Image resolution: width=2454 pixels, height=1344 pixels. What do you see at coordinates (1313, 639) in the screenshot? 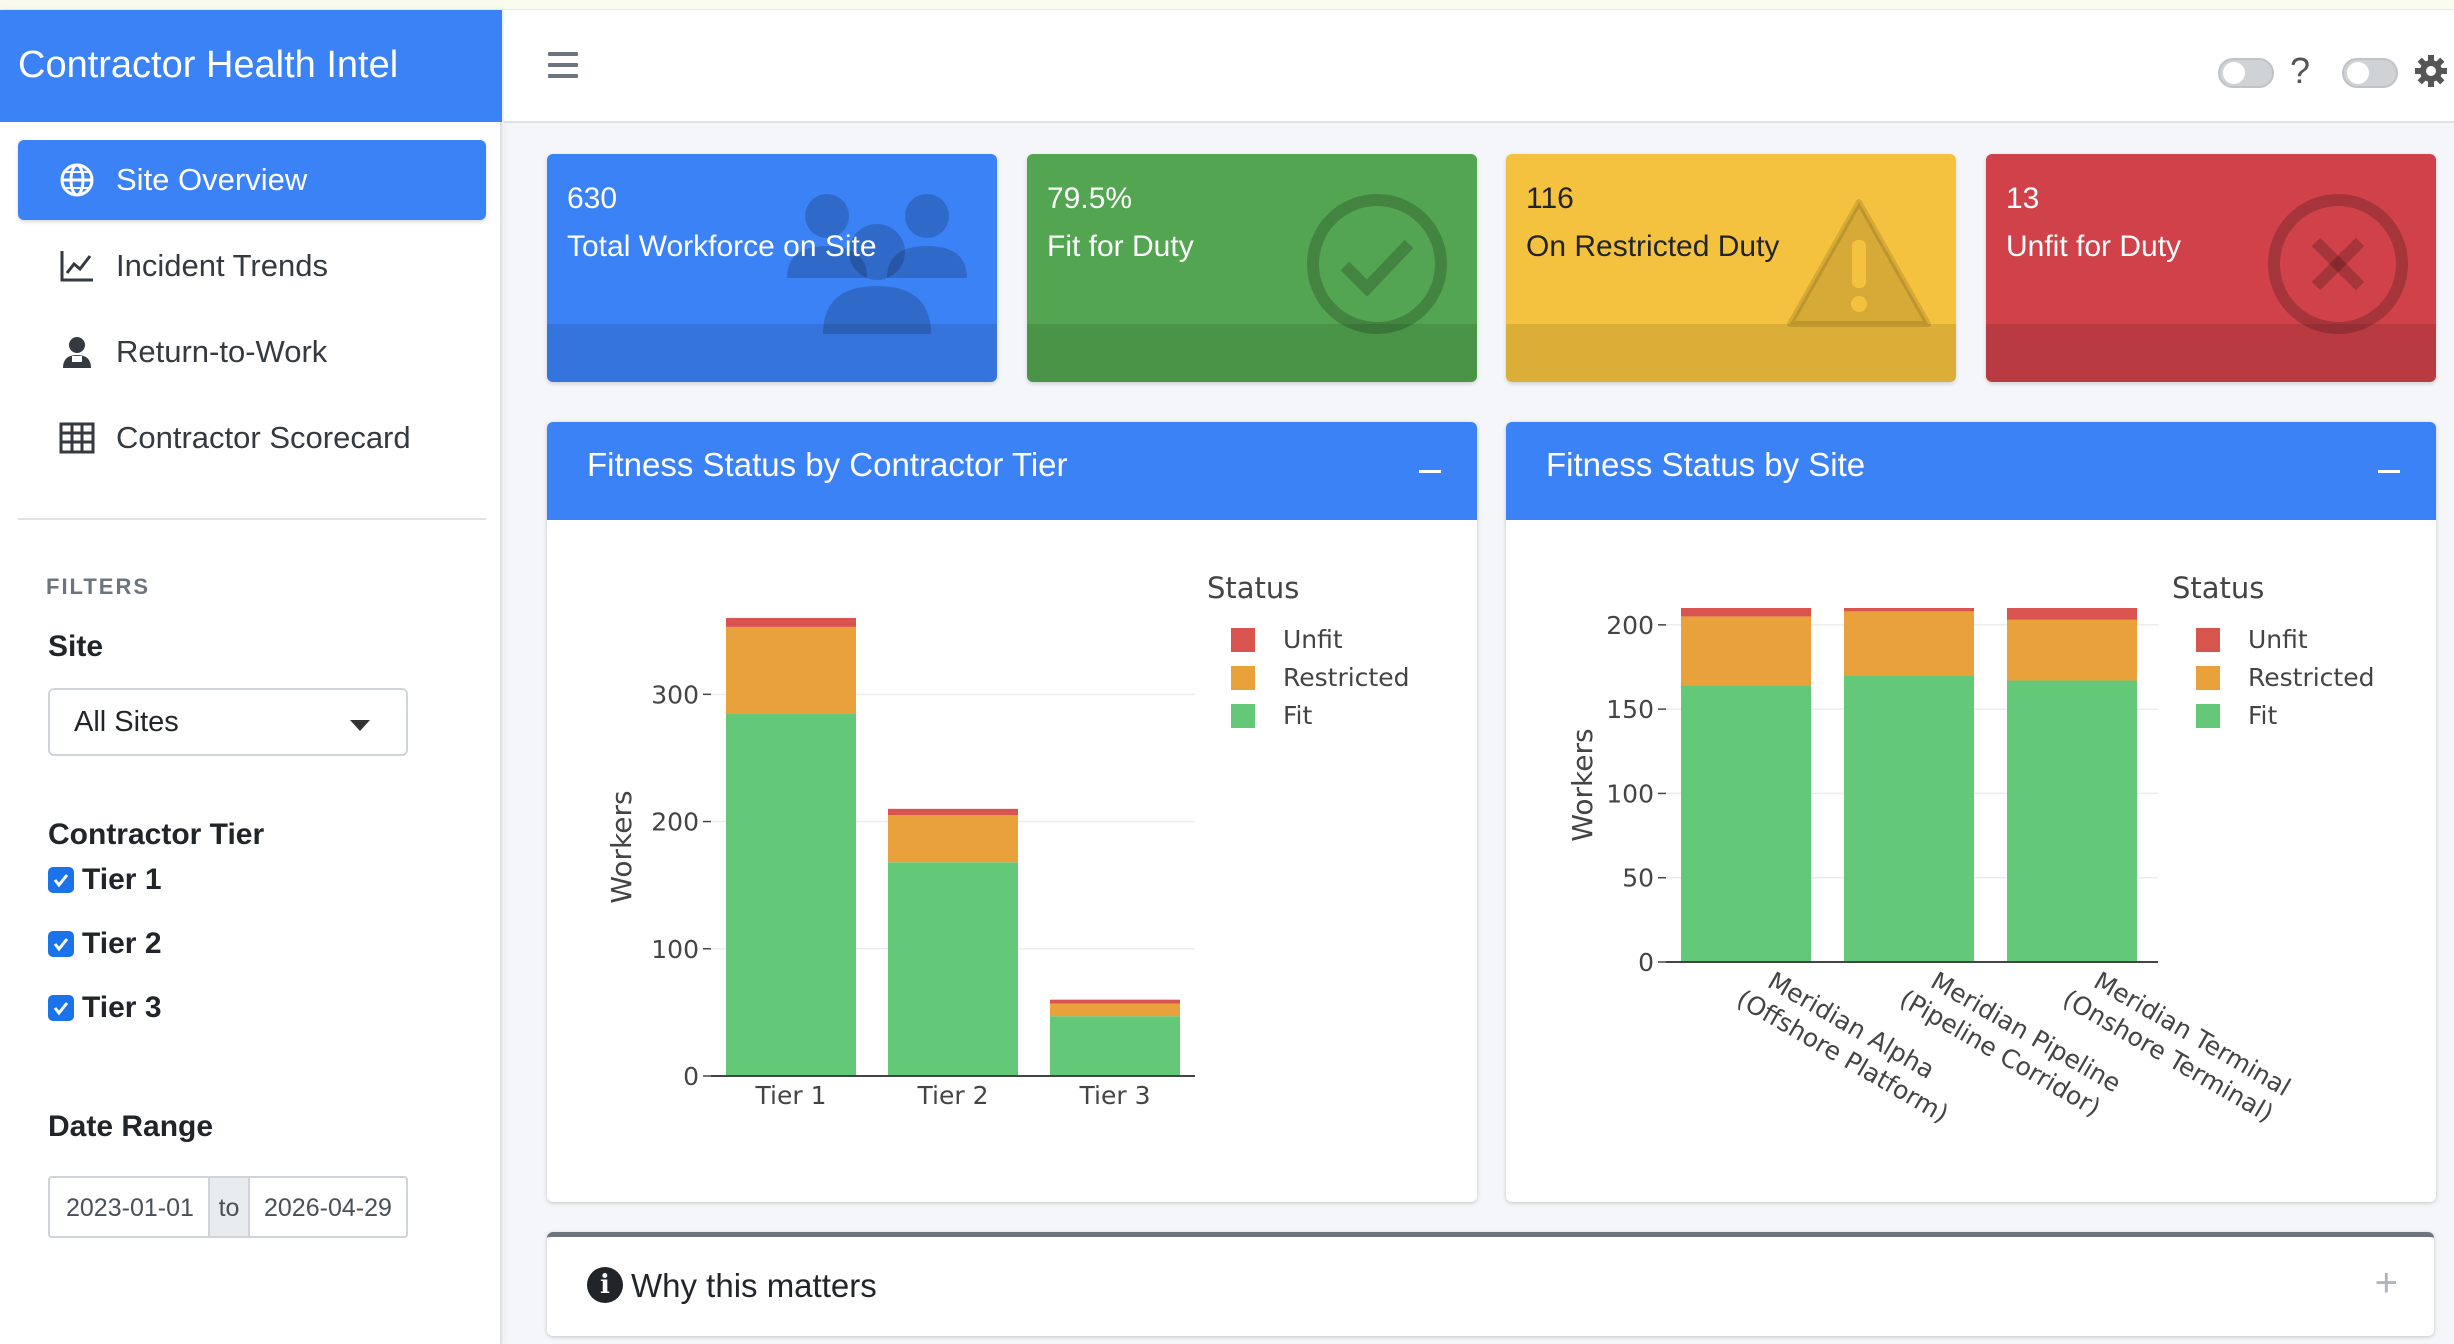
I see `legend-label: Unfit` at bounding box center [1313, 639].